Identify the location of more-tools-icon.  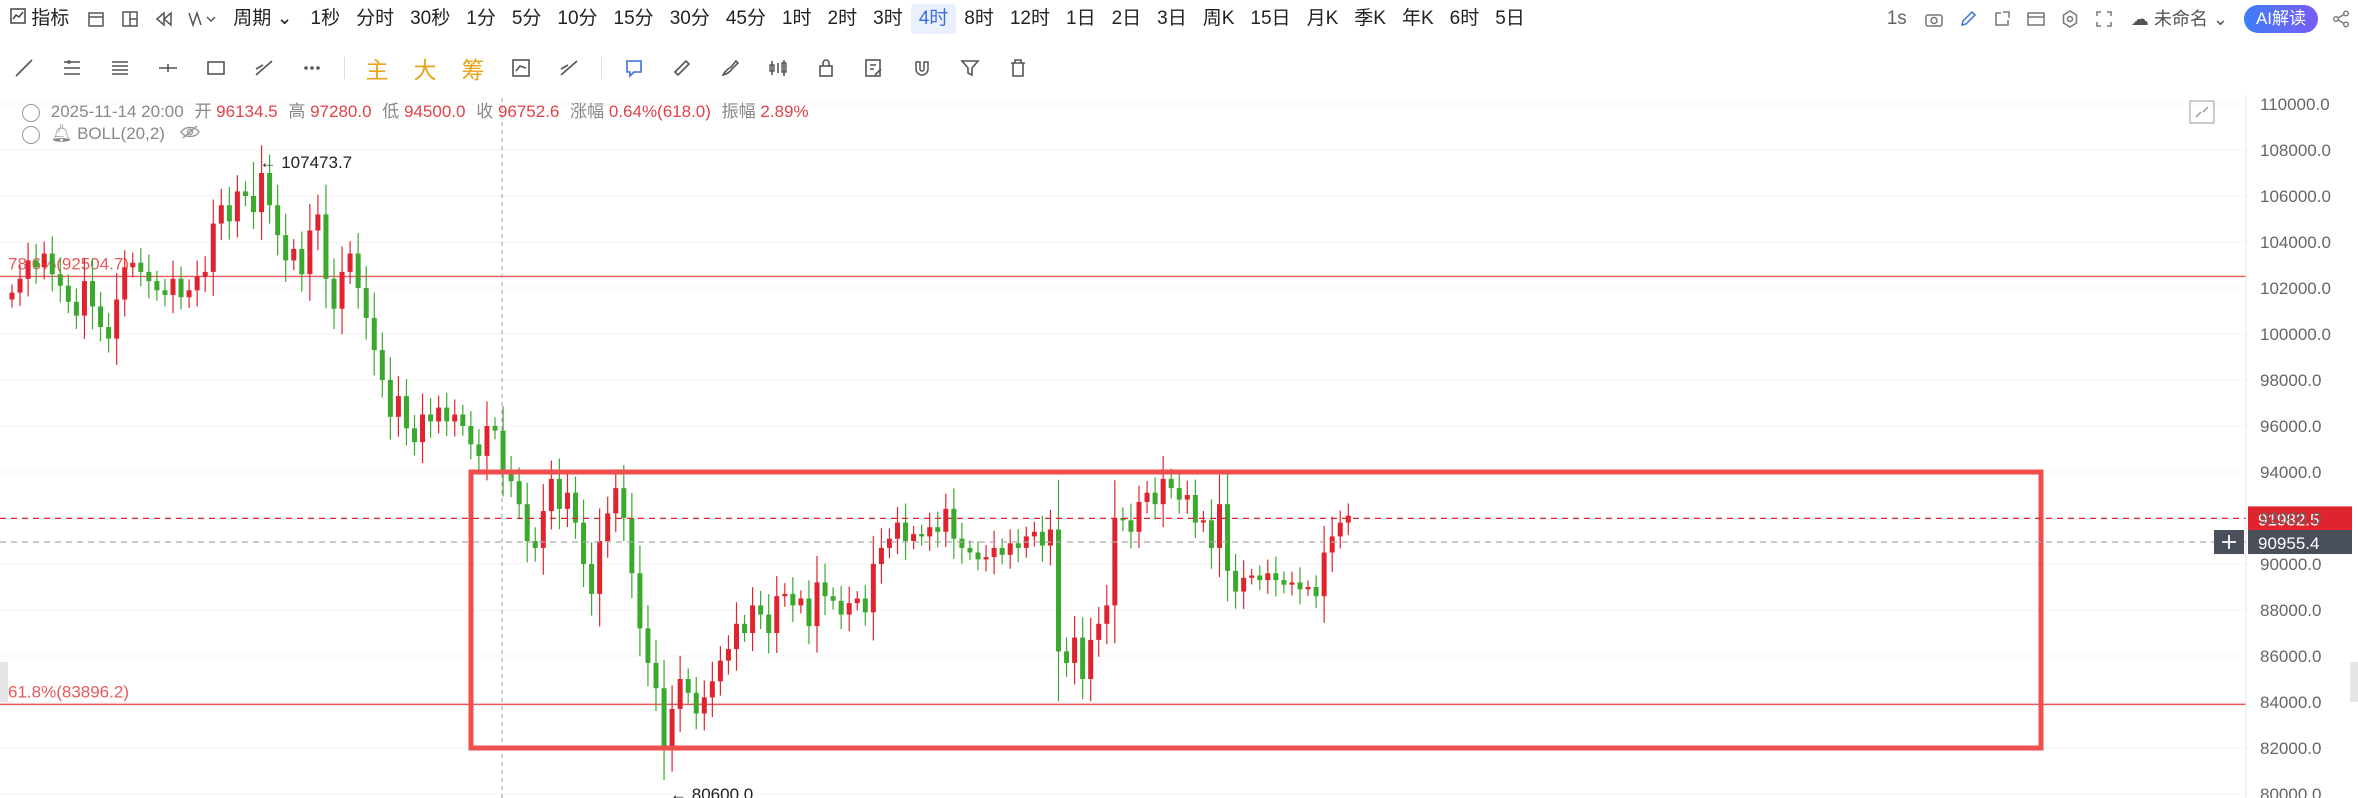
(312, 68).